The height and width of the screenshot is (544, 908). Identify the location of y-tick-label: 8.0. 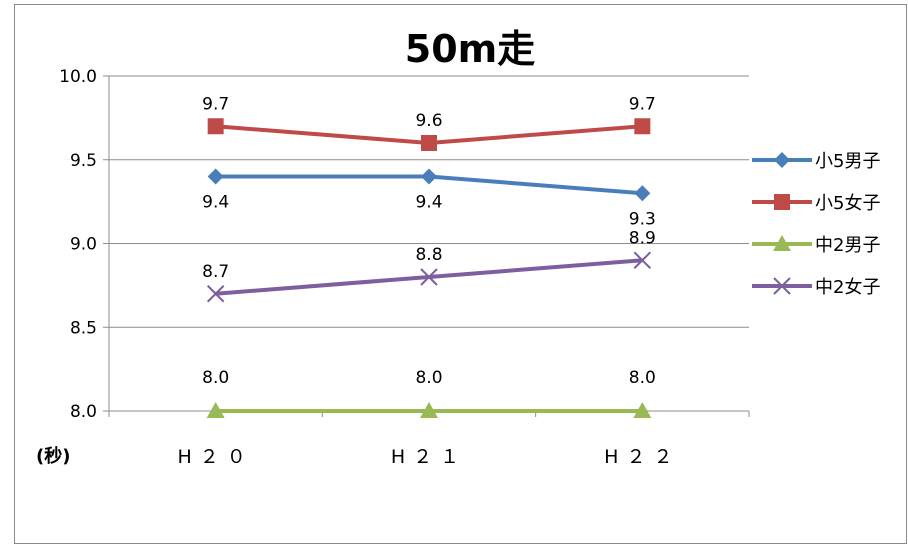
(83, 412).